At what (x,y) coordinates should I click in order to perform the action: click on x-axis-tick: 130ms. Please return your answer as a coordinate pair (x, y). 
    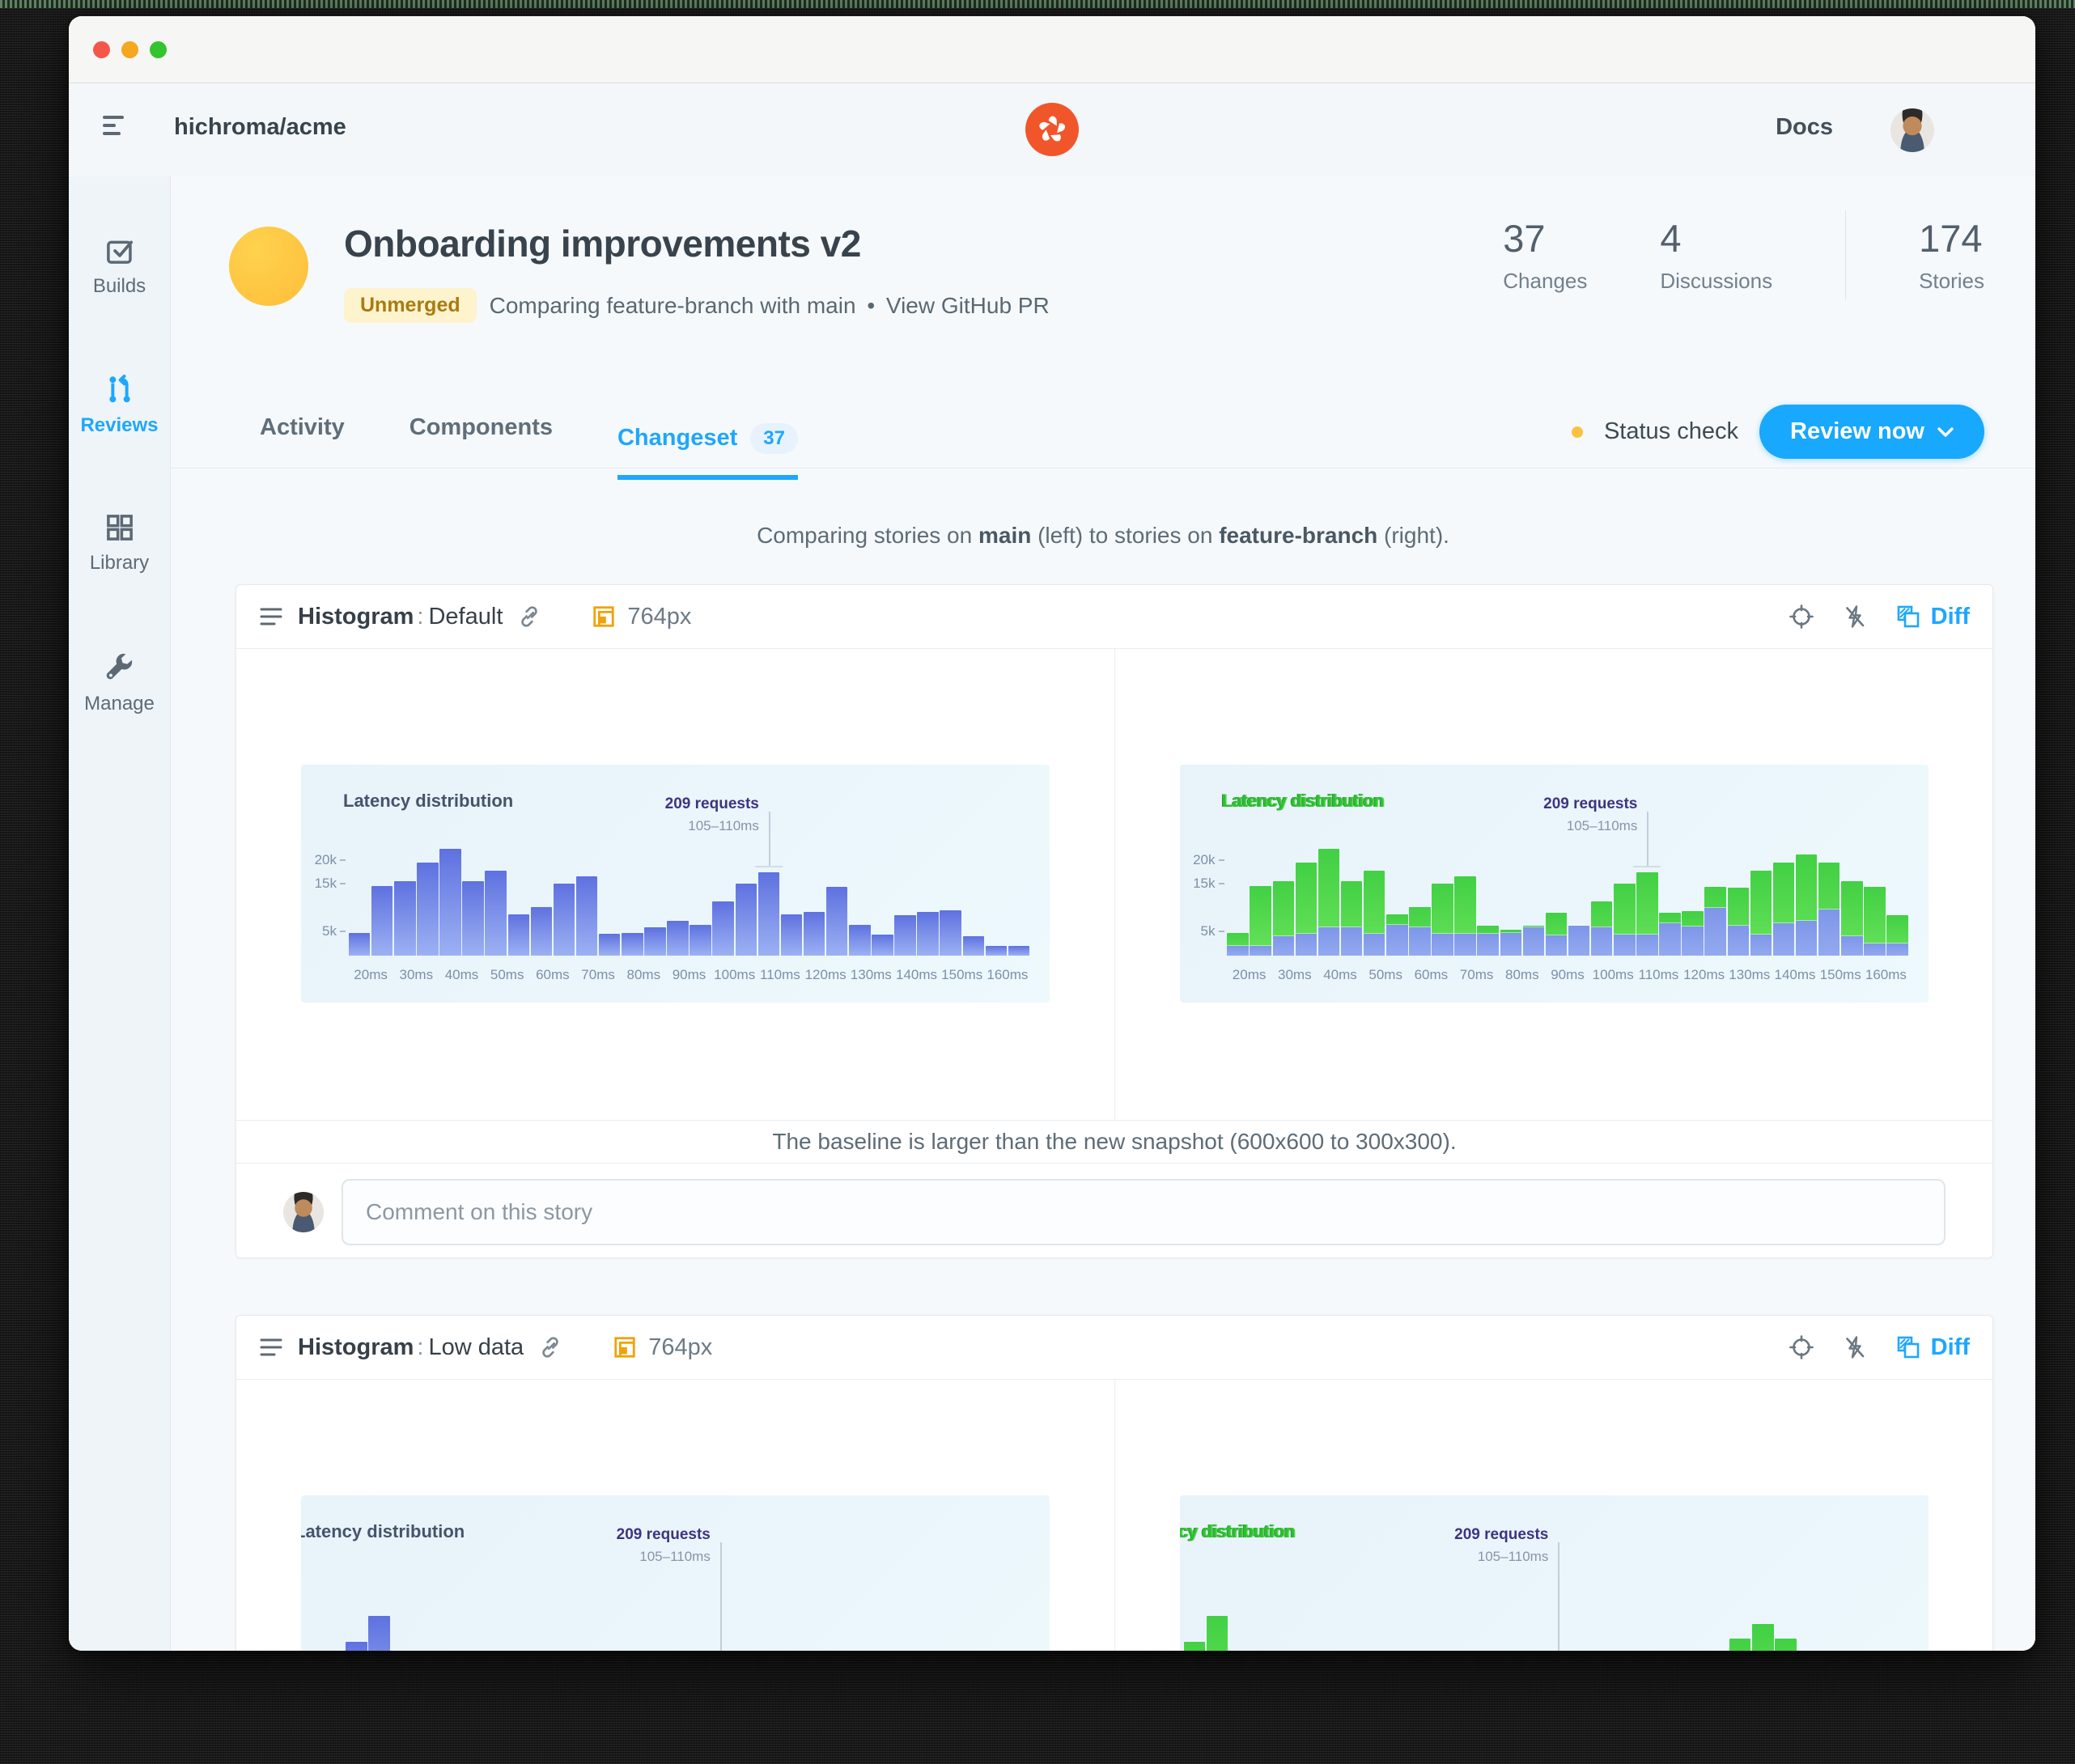
    Looking at the image, I should click on (871, 974).